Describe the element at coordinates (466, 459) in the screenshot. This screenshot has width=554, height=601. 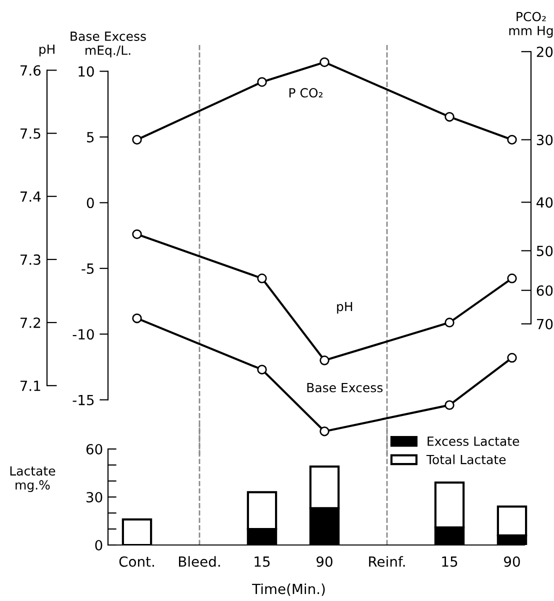
I see `legend-label: Total Lactate` at that location.